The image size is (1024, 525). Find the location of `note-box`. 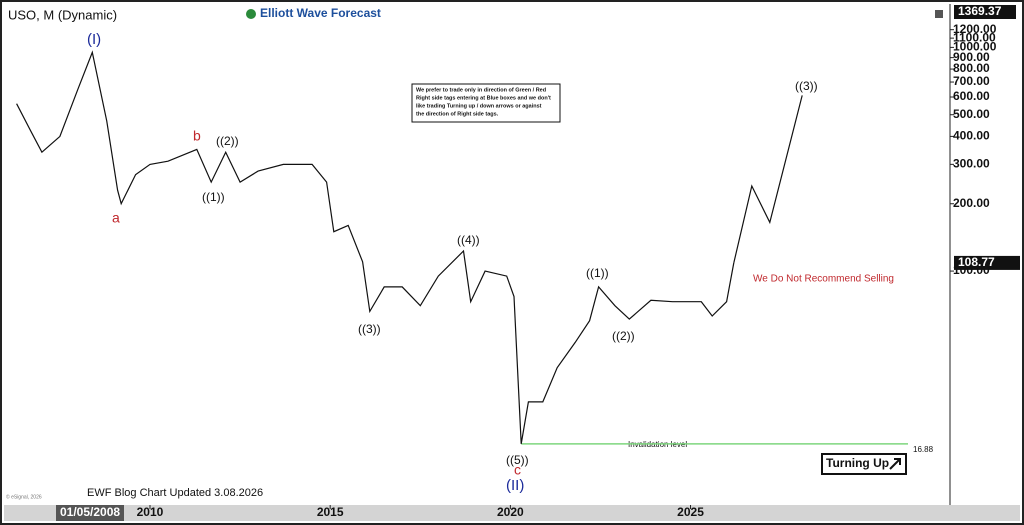

note-box is located at coordinates (486, 103).